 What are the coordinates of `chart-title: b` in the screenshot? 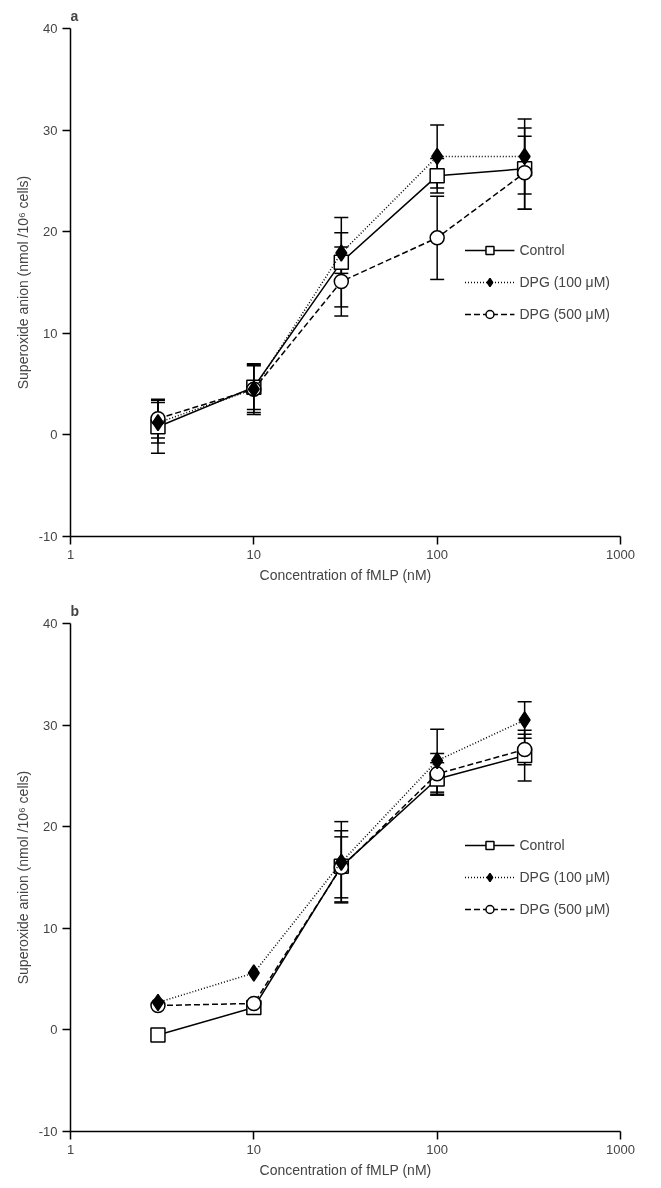 It's located at (75, 610).